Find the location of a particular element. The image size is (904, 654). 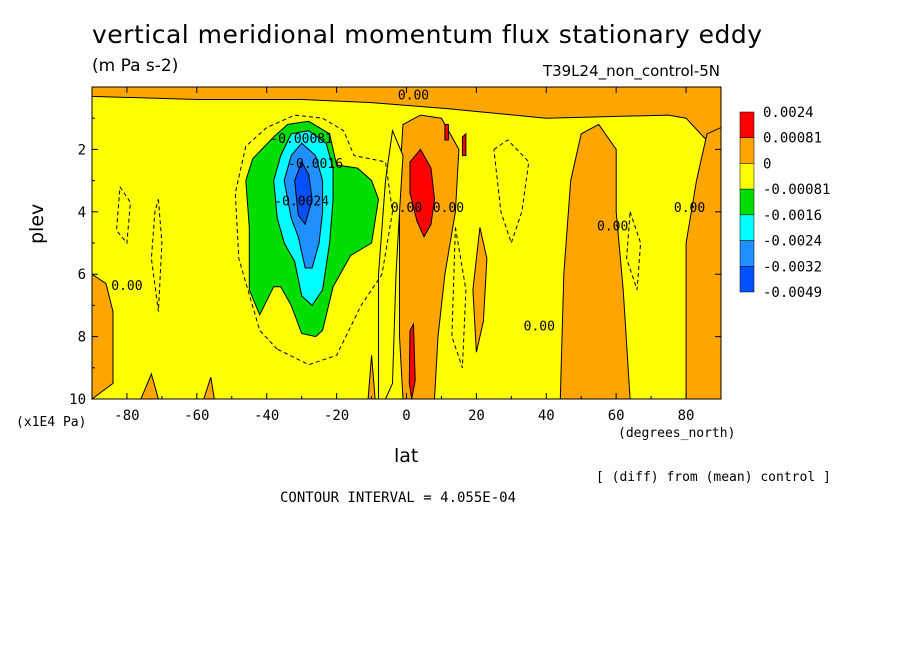

x-tick-label: 20 is located at coordinates (476, 416).